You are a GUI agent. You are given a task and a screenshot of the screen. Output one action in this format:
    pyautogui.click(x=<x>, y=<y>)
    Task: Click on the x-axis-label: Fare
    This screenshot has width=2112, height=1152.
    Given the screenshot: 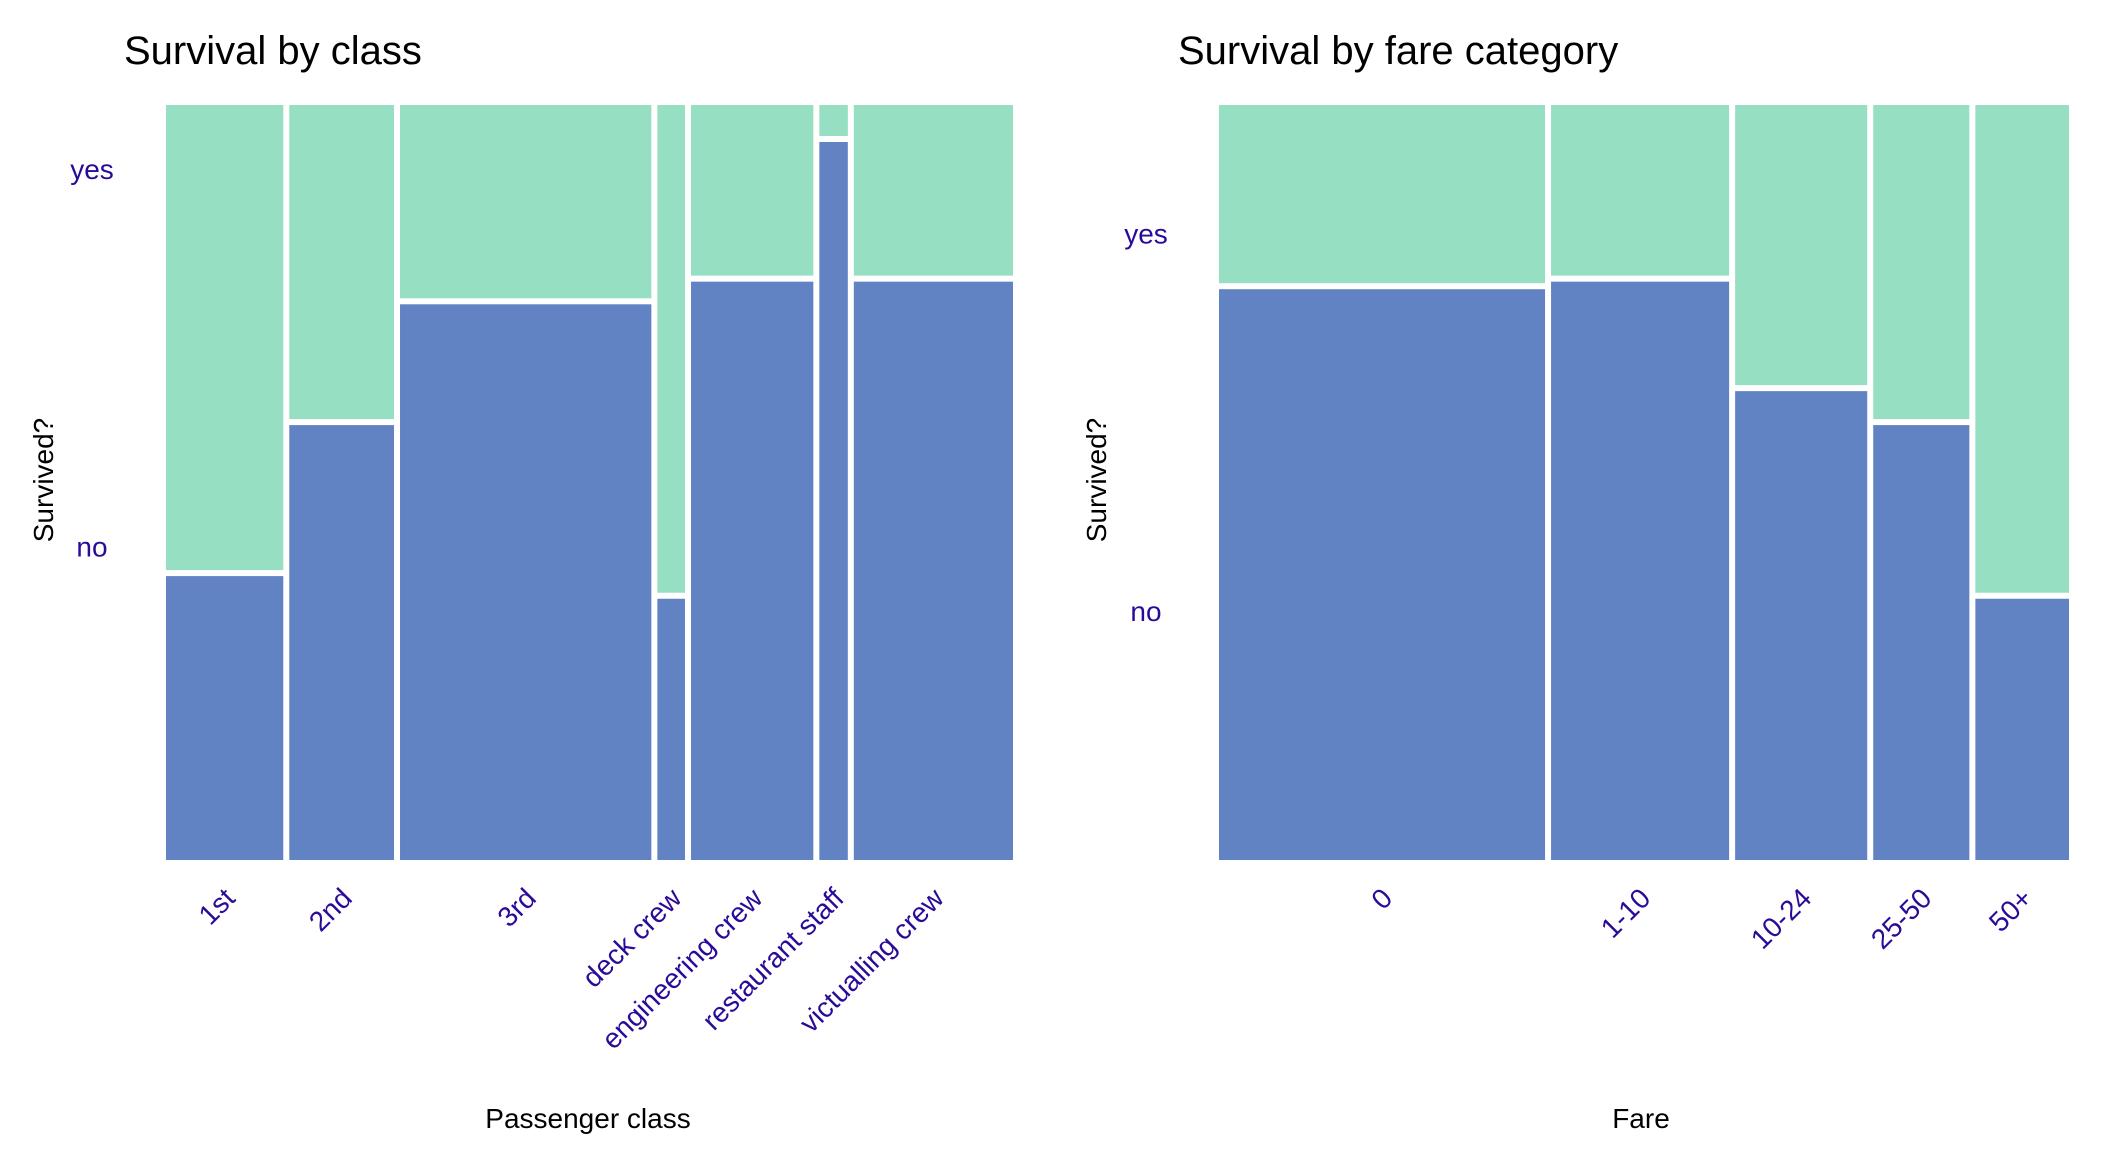 What is the action you would take?
    pyautogui.click(x=1641, y=1118)
    